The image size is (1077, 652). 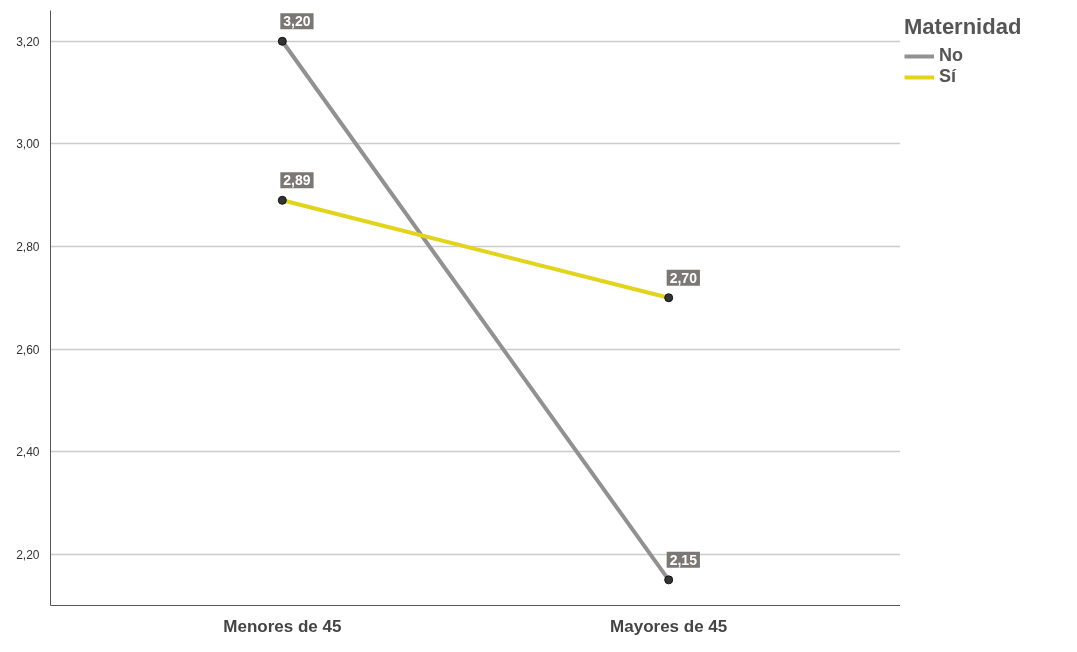 I want to click on y-tick-label: 2,40, so click(x=28, y=452).